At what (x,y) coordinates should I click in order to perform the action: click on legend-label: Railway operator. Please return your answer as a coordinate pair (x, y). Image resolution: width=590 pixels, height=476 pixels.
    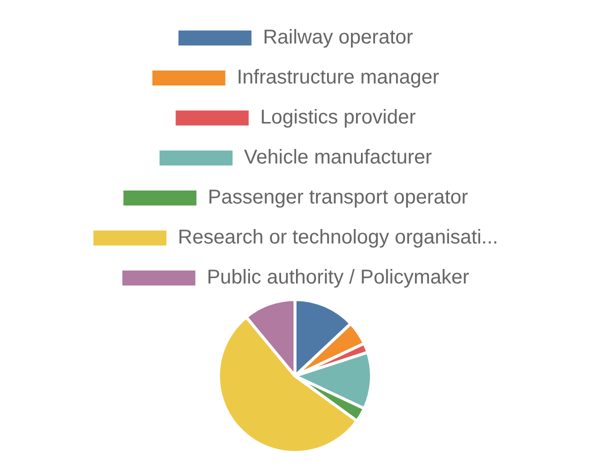
    Looking at the image, I should click on (338, 37).